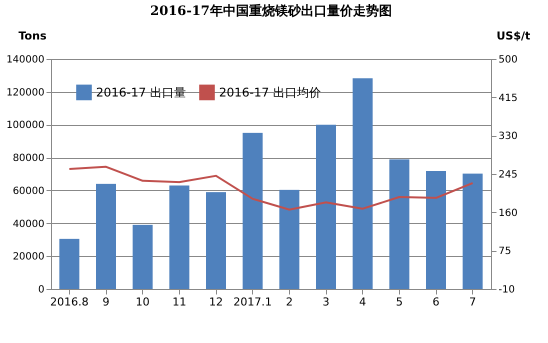 The height and width of the screenshot is (343, 548). I want to click on x-tick-label: 2017.1, so click(252, 302).